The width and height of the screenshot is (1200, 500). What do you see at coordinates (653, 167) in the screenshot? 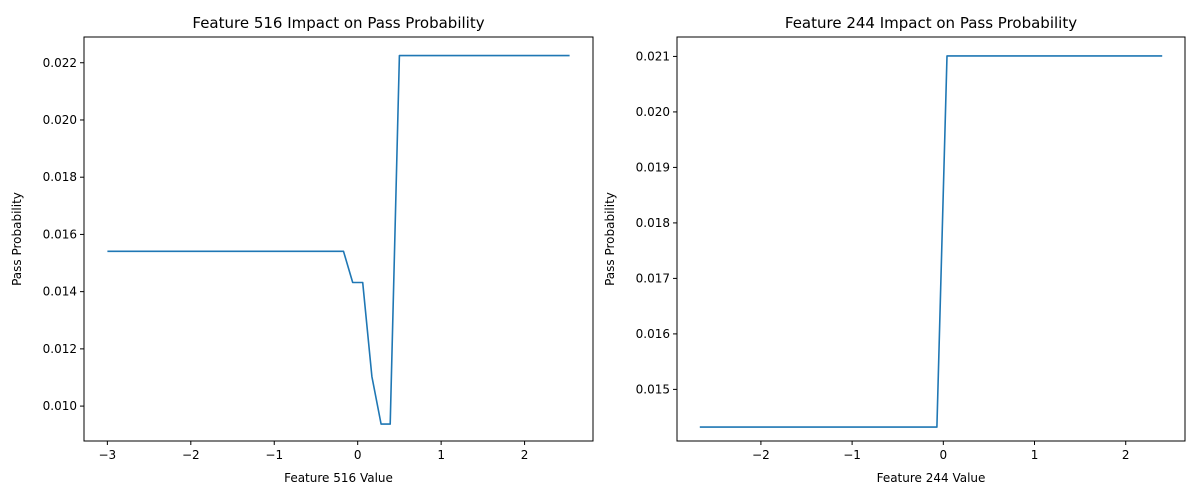
I see `y-tick-label: 0.019` at bounding box center [653, 167].